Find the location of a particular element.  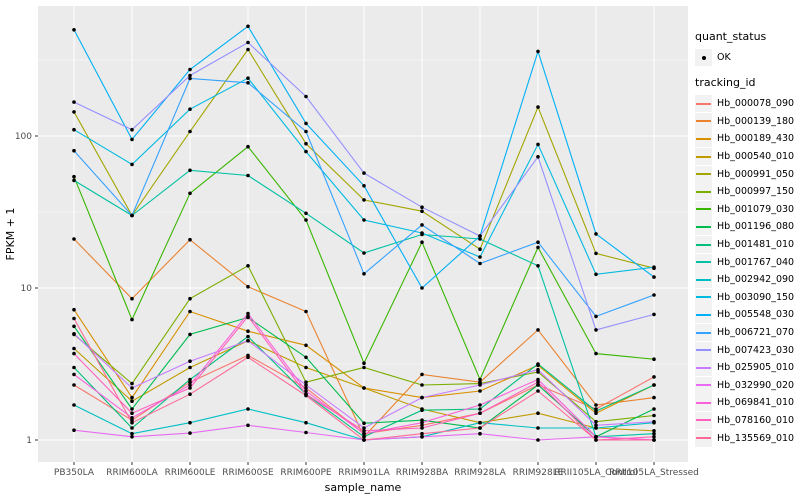

legend-item-label: Hb_000189_430 is located at coordinates (756, 139).